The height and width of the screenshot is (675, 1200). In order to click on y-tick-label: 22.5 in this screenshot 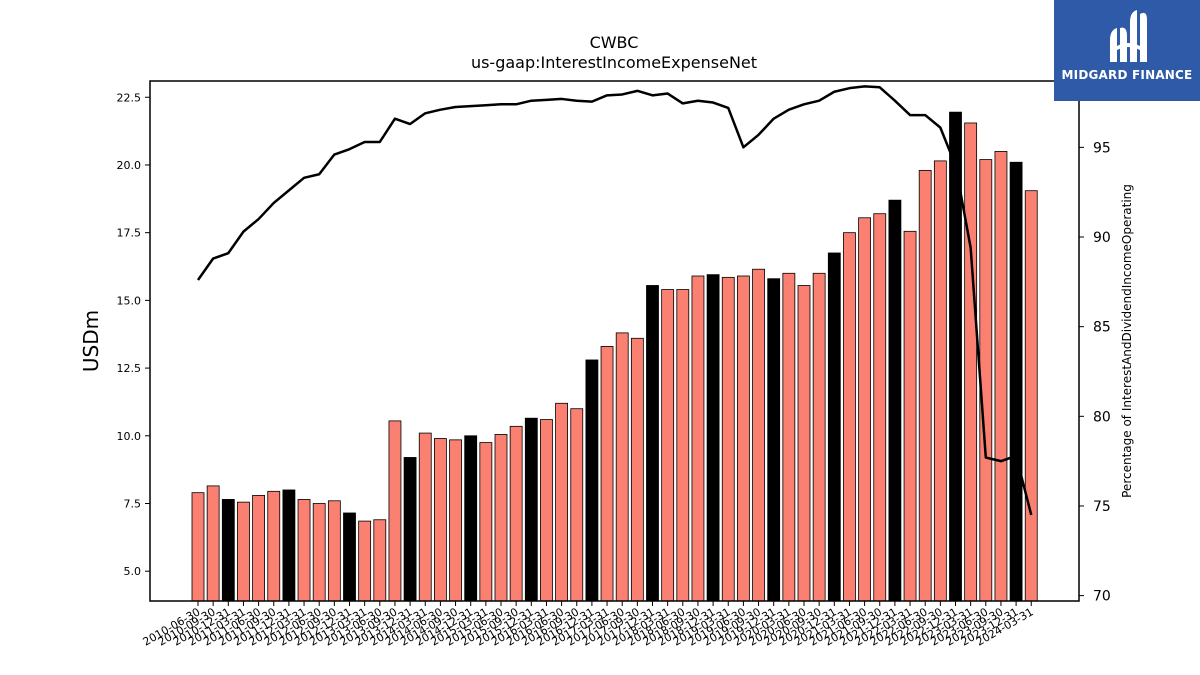, I will do `click(129, 97)`.